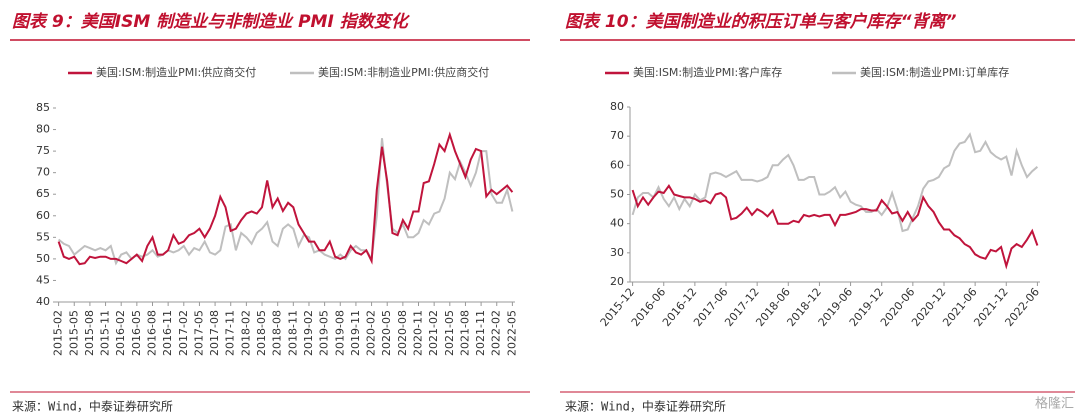 The image size is (1080, 419). What do you see at coordinates (403, 72) in the screenshot?
I see `legend-label: 美国:ISM:非制造业PMI:供应商交付` at bounding box center [403, 72].